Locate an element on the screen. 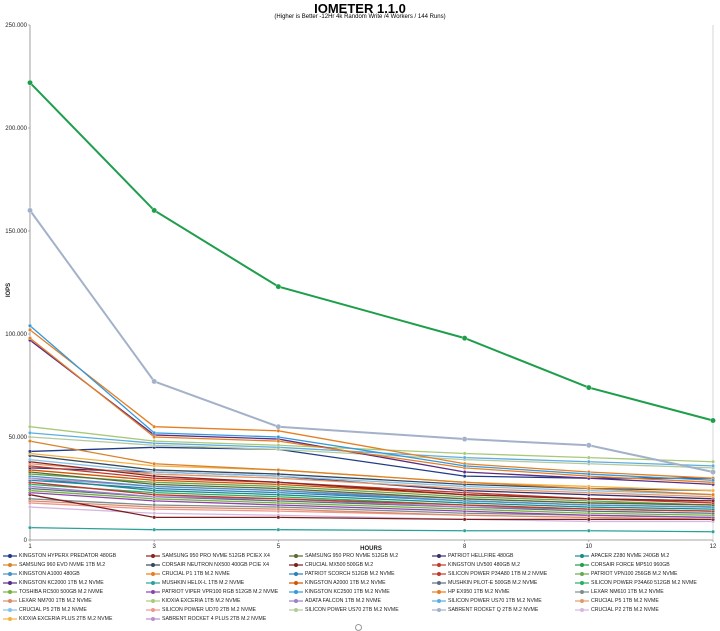 Image resolution: width=720 pixels, height=631 pixels. legend-label: KINGSTON KC2500 1TB M.2 NVME is located at coordinates (347, 592).